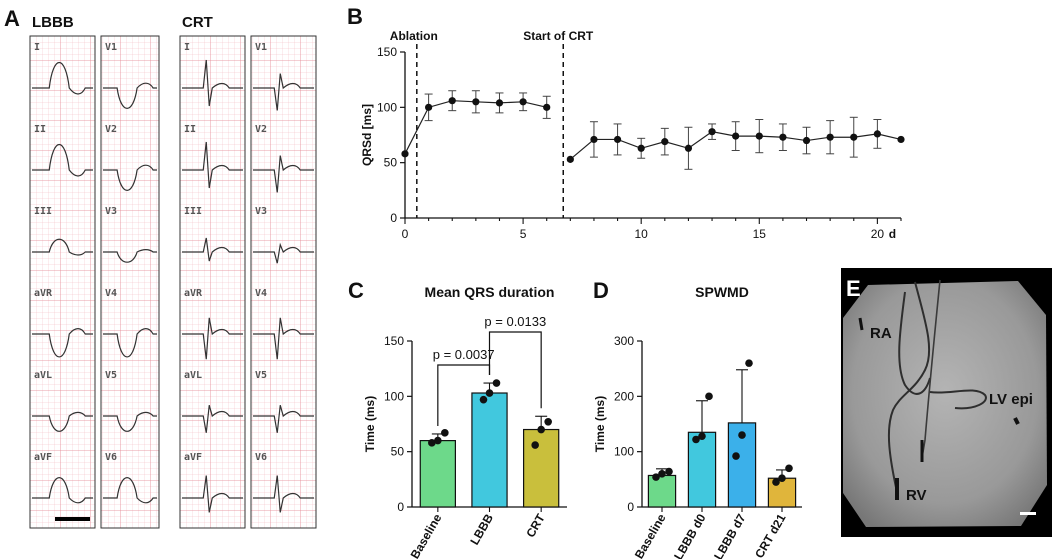 The image size is (1052, 559). Describe the element at coordinates (197, 22) in the screenshot. I see `crt-group-title: CRT` at that location.